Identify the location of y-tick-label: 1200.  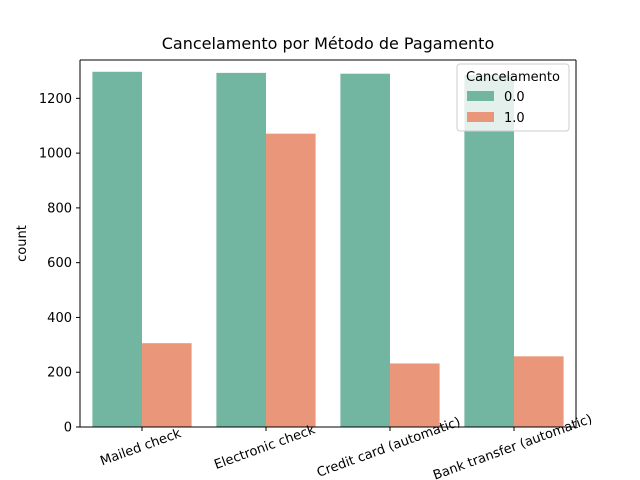
(55, 99).